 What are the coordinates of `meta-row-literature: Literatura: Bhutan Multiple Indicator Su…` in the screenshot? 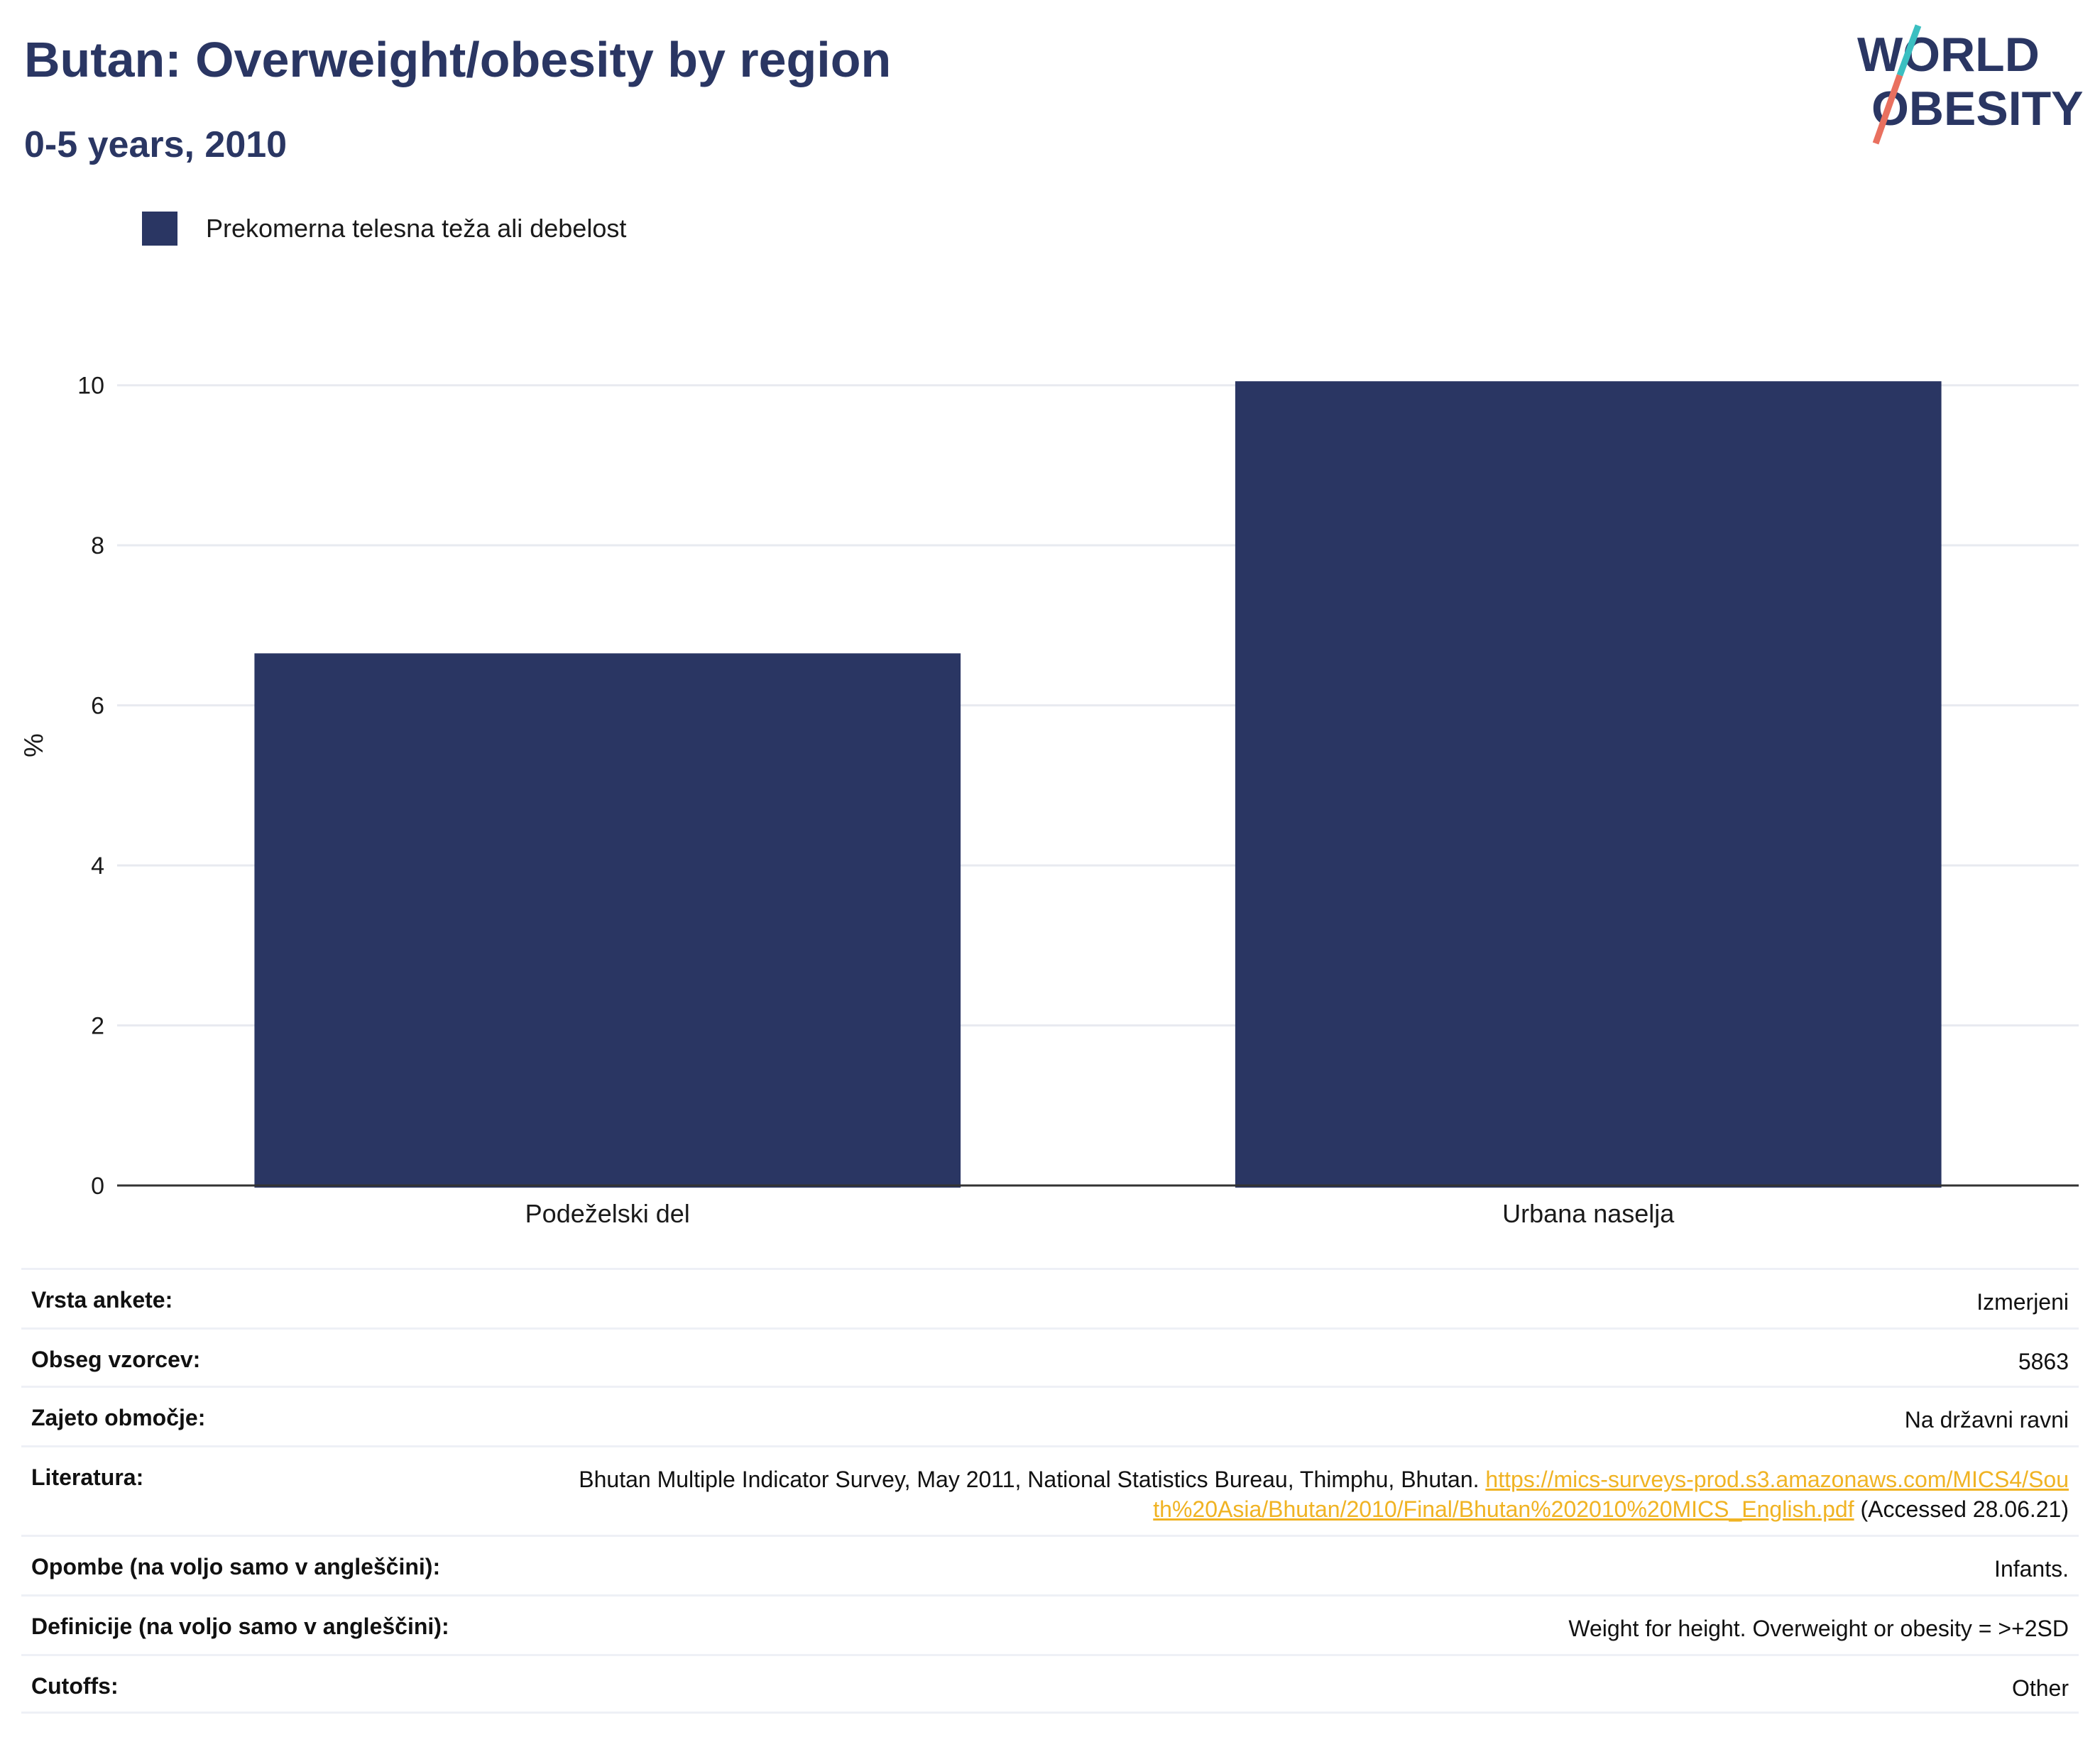 It's located at (1050, 1490).